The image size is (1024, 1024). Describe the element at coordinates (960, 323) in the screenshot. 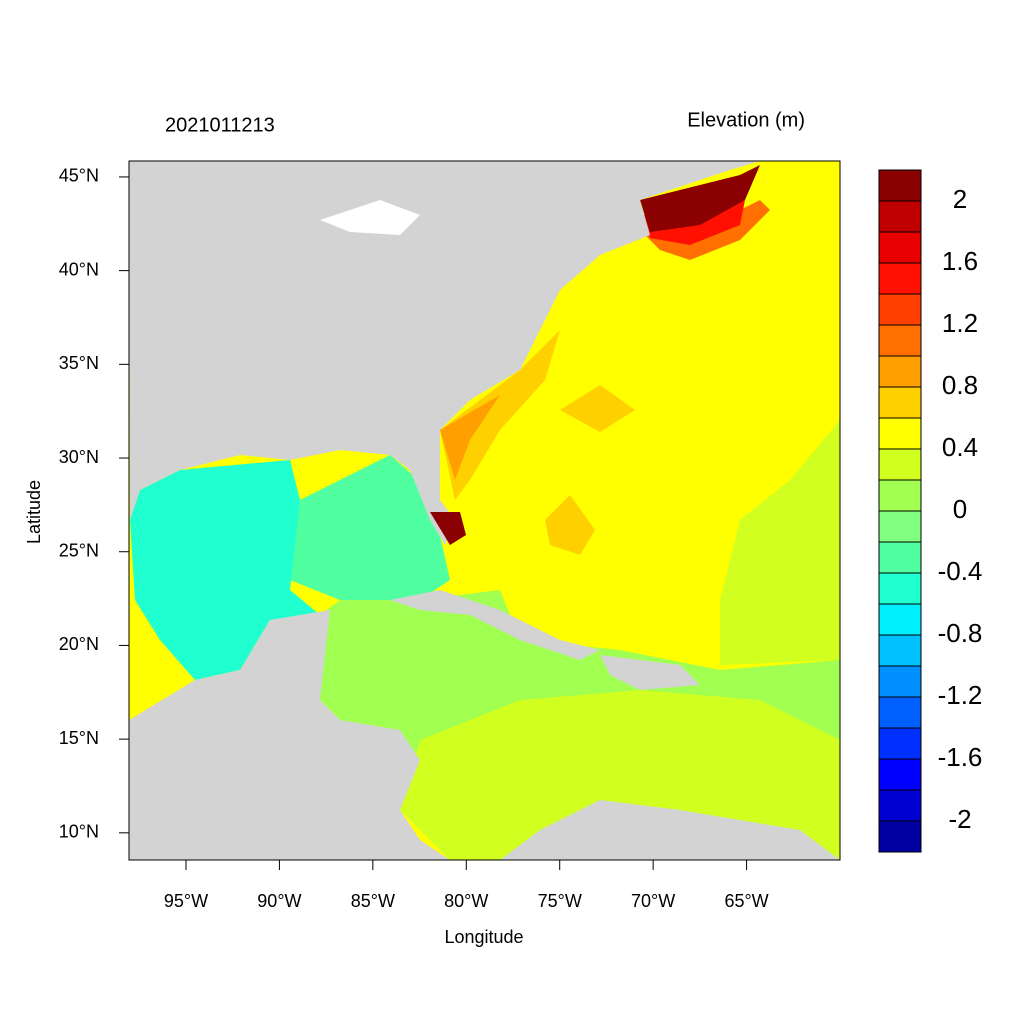

I see `colorbar-tick-label: 1.2` at that location.